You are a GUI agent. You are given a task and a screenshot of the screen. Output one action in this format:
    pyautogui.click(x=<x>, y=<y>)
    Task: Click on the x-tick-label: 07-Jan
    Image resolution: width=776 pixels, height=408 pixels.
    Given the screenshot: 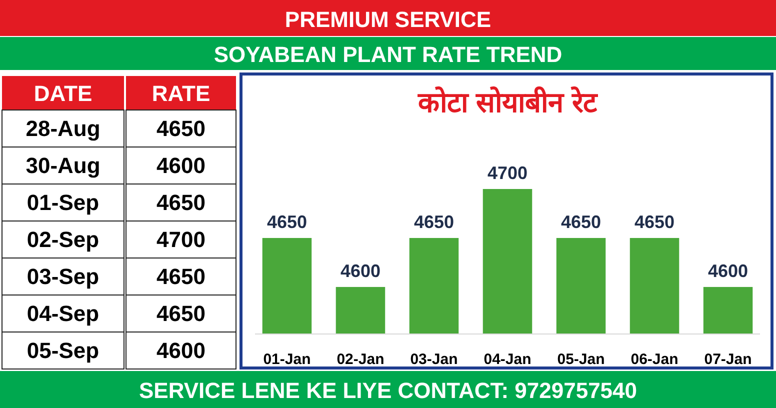 What is the action you would take?
    pyautogui.click(x=728, y=359)
    